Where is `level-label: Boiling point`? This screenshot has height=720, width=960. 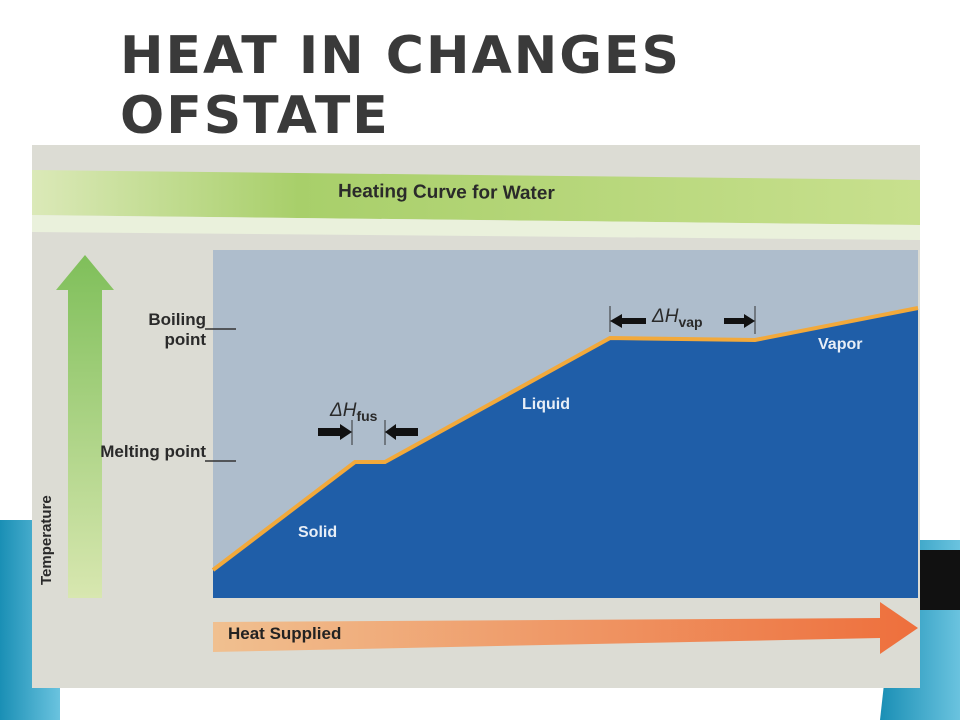
level-label: Boiling point is located at coordinates (177, 329).